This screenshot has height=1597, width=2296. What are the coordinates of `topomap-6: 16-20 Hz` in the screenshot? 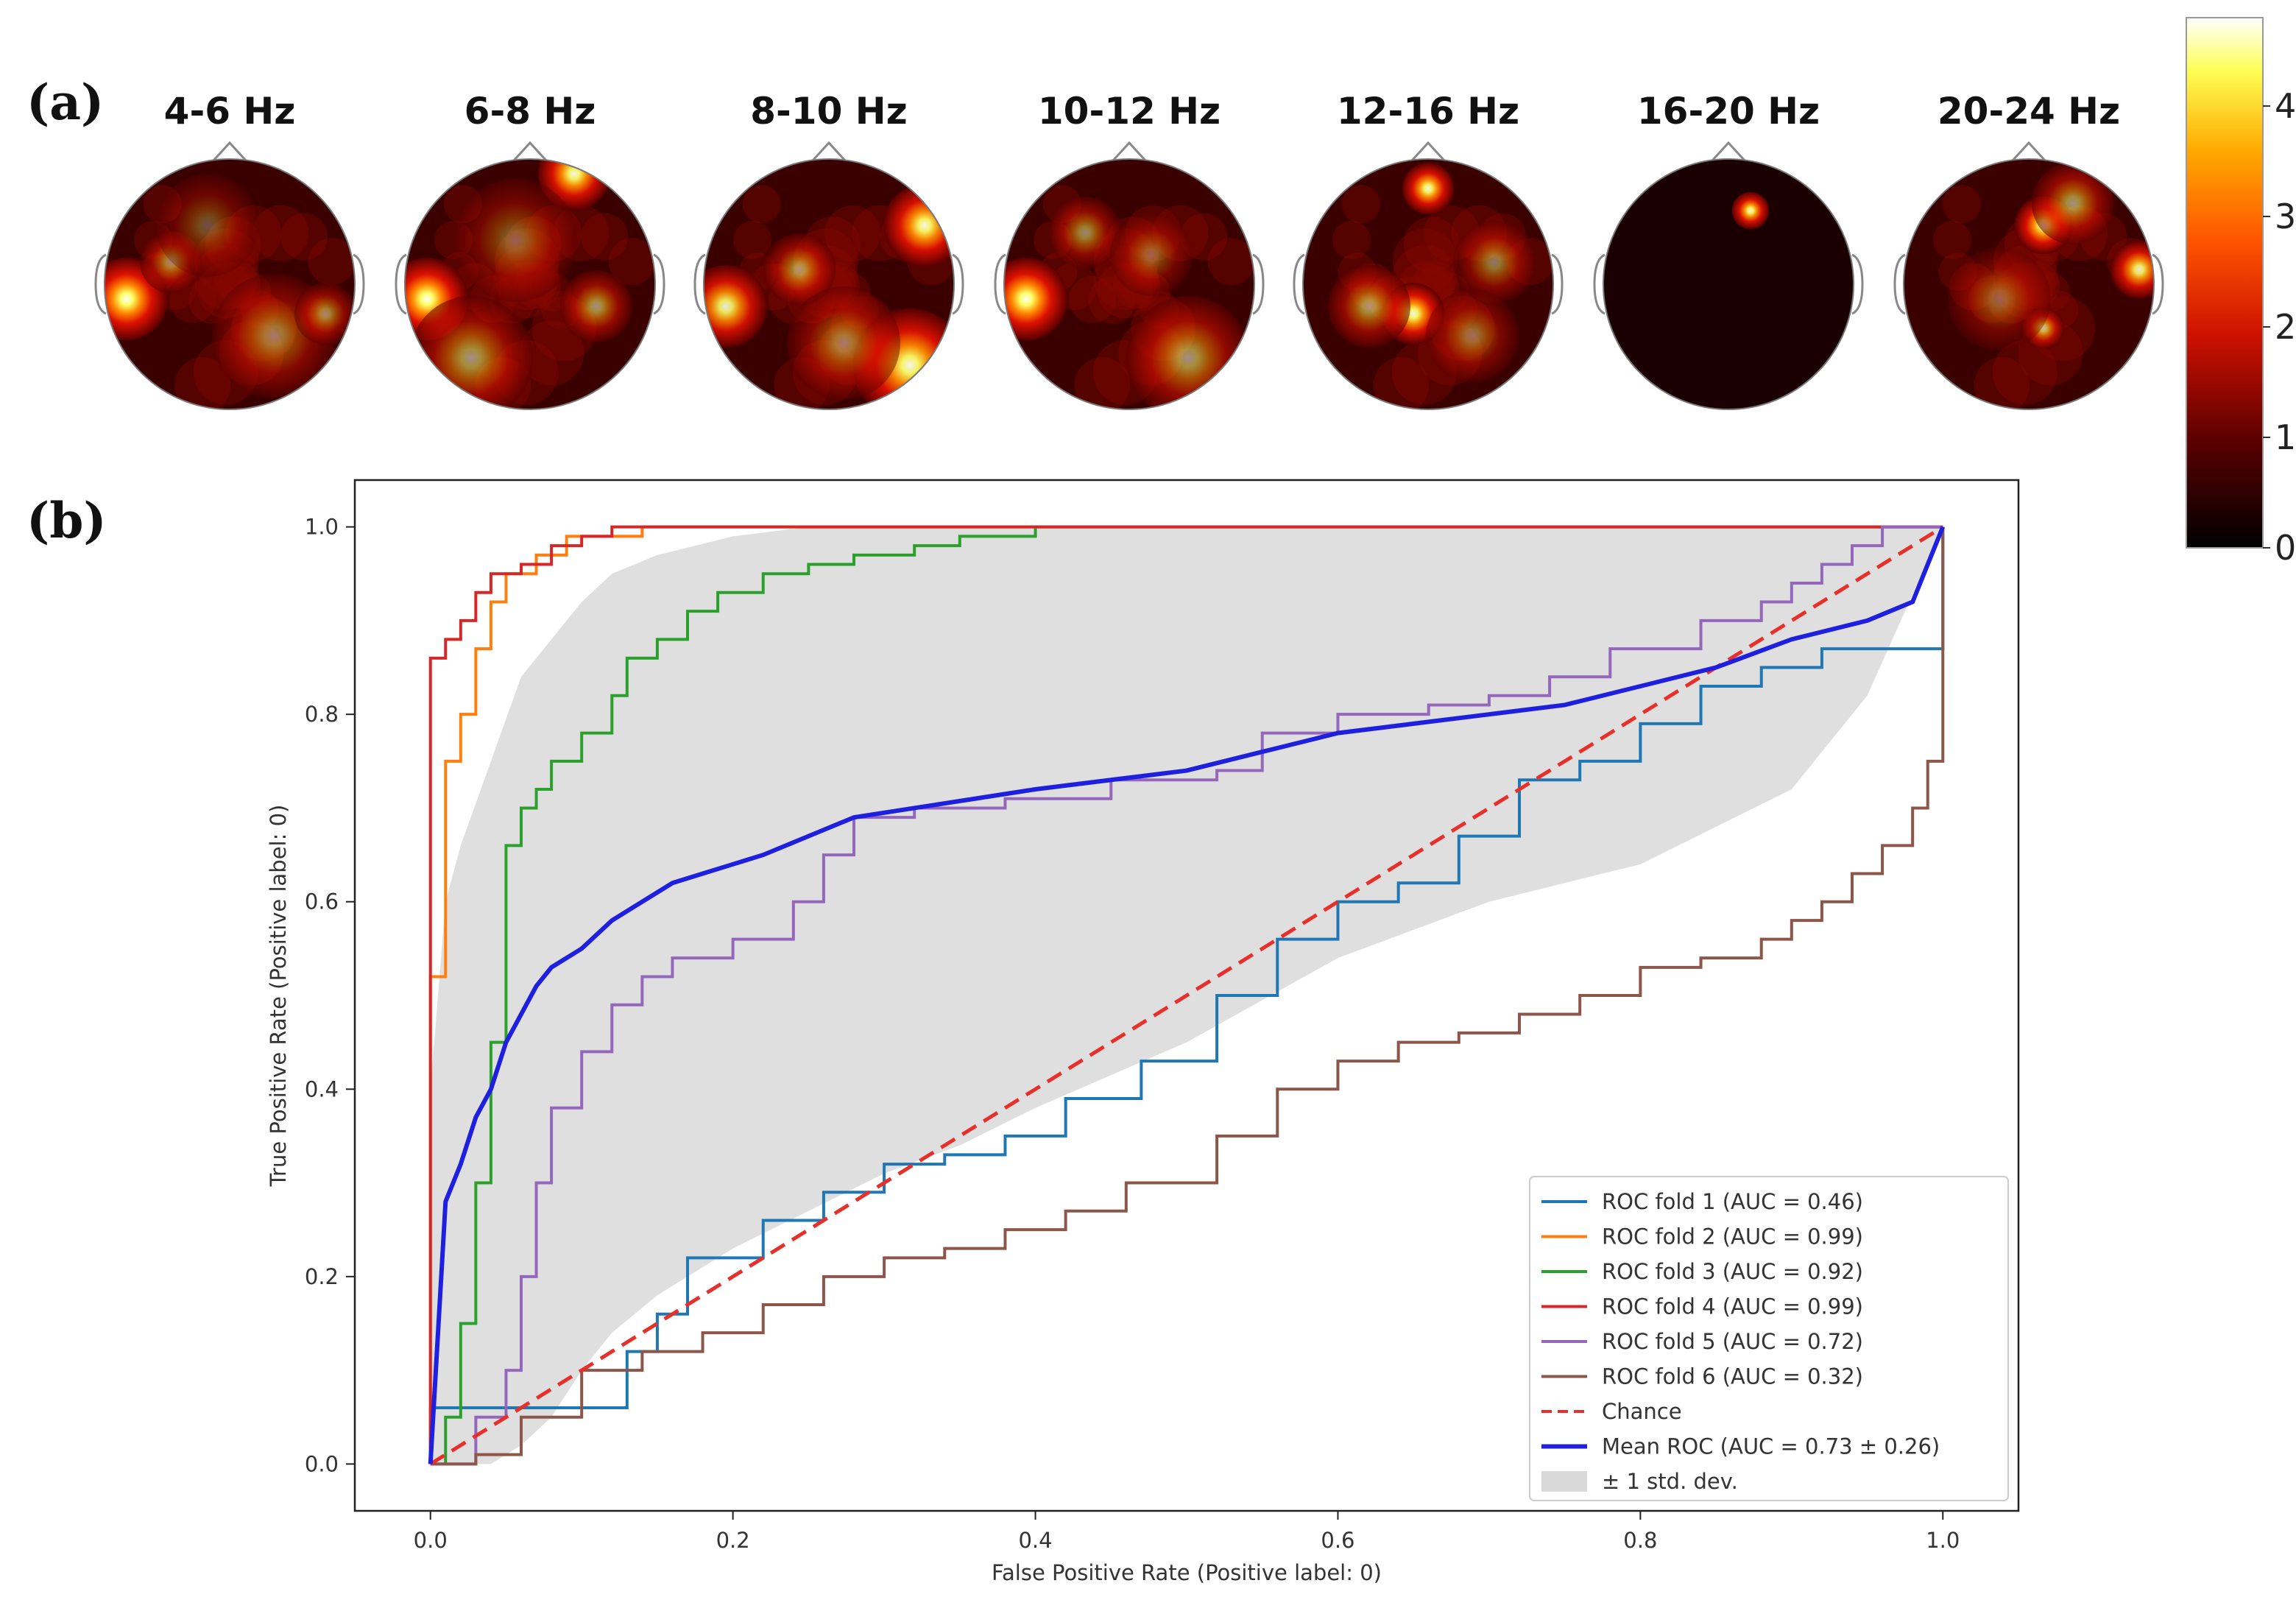 It's located at (1729, 250).